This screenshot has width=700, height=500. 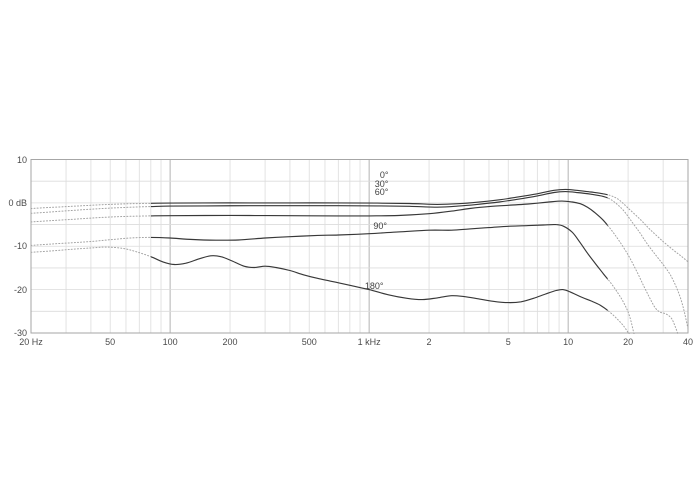 I want to click on curve-label-60deg: 60°, so click(x=381, y=191).